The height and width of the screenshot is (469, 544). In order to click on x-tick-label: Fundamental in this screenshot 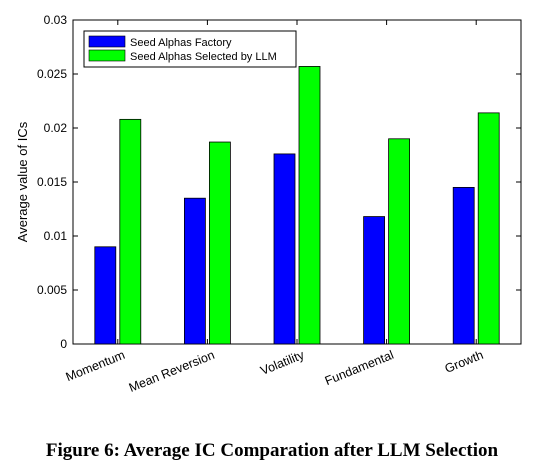, I will do `click(359, 368)`.